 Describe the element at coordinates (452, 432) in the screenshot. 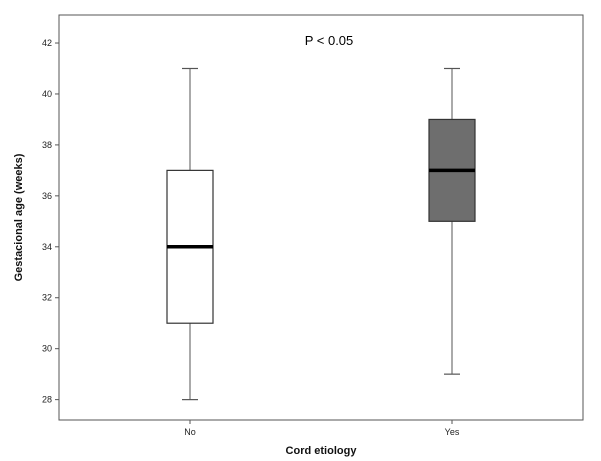

I see `x-tick-label: Yes` at that location.